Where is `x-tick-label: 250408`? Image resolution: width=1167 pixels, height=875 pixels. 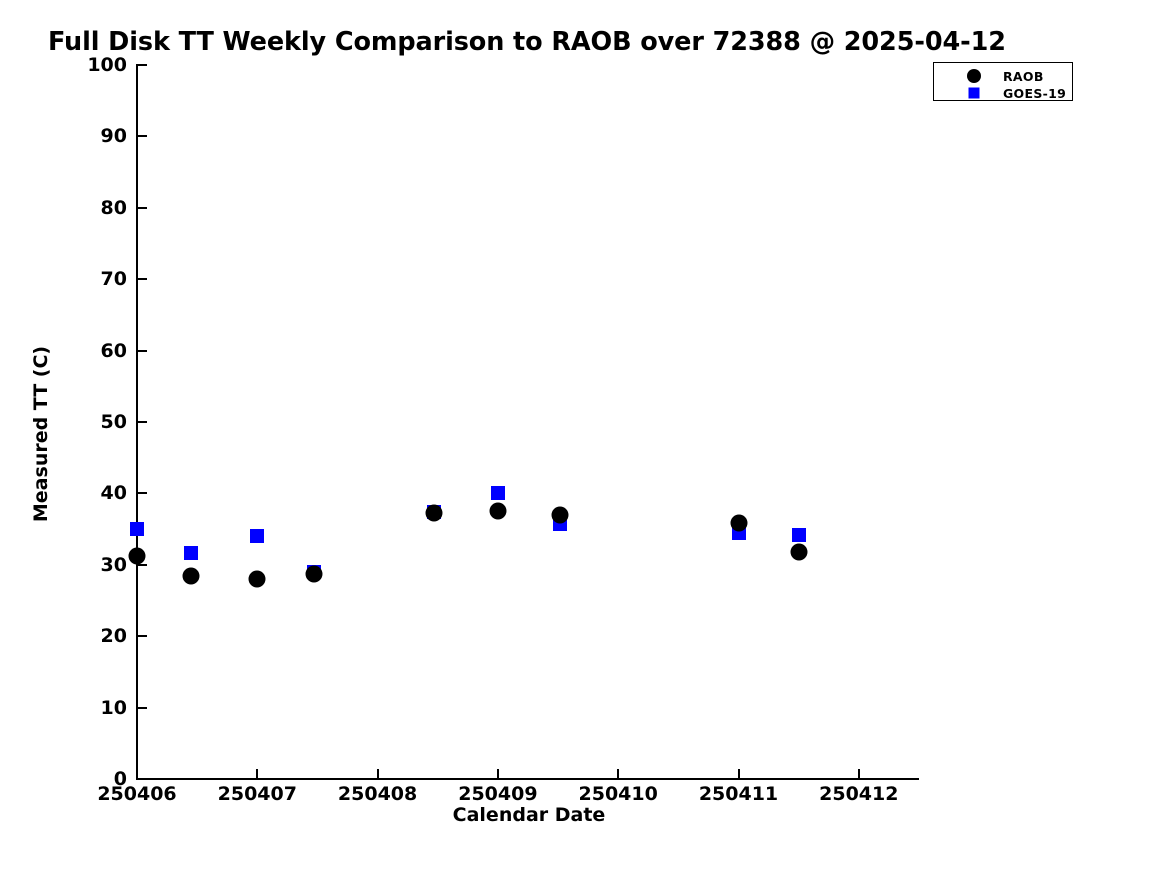
x-tick-label: 250408 is located at coordinates (377, 794).